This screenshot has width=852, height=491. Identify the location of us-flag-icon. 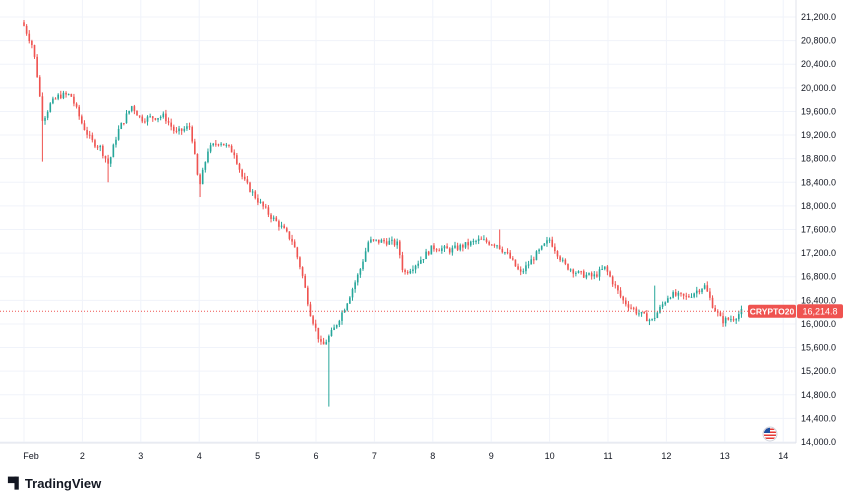
(770, 434).